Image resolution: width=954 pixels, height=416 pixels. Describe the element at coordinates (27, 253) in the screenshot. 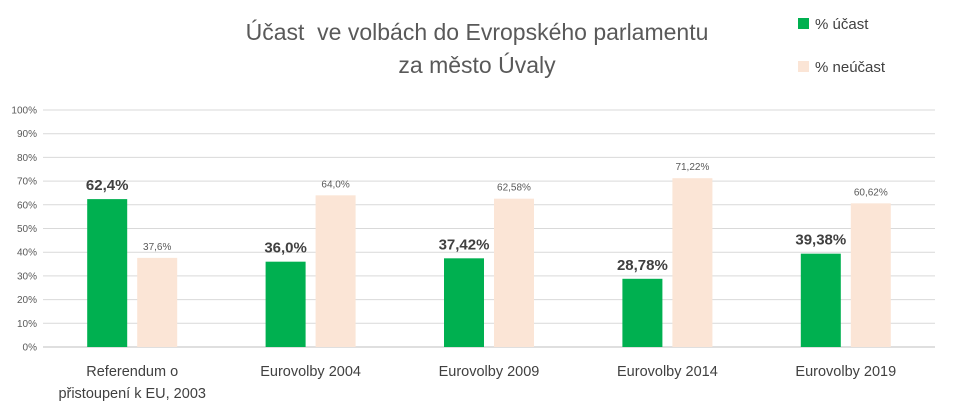

I see `y-tick-label: 40%` at that location.